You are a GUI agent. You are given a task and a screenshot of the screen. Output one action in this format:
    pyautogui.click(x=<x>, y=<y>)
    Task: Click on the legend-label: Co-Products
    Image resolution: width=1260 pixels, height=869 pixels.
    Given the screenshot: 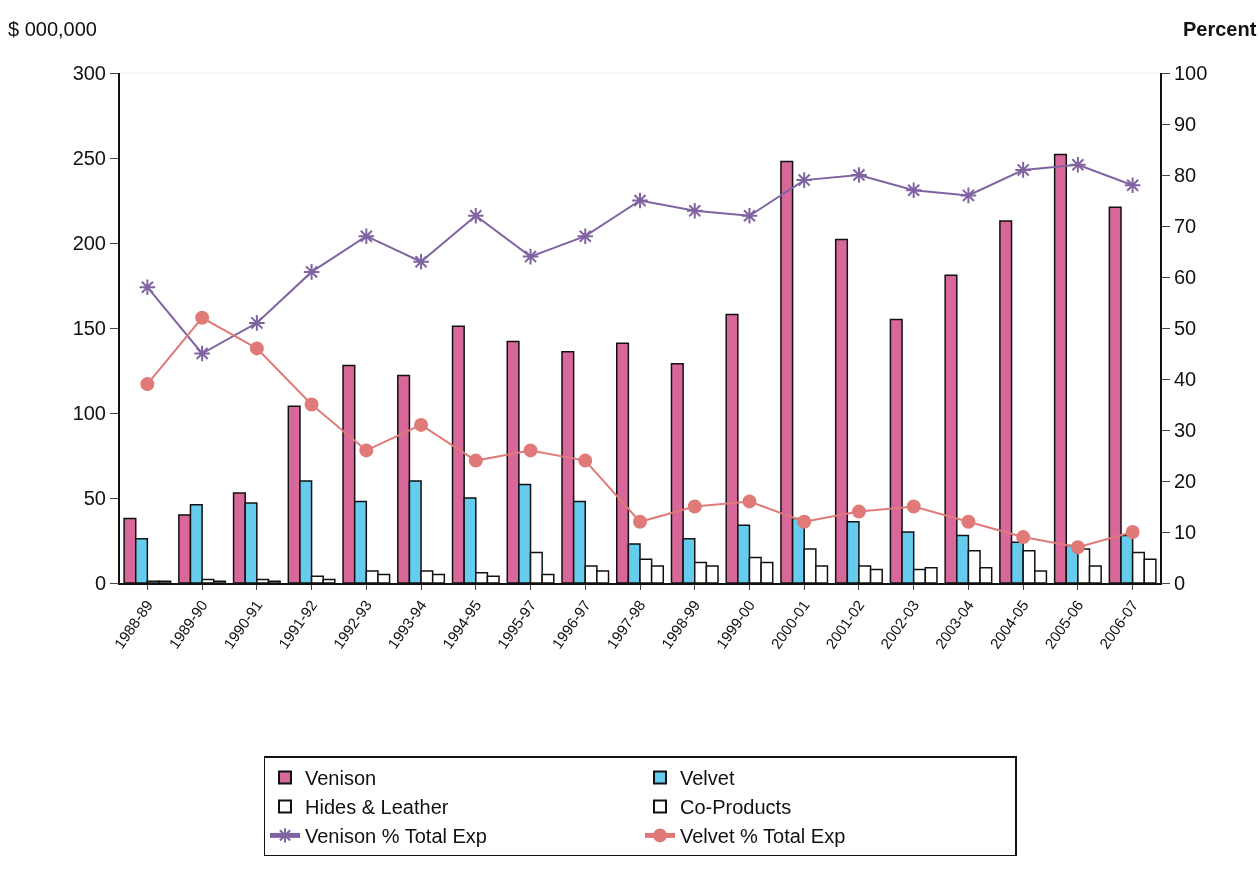 What is the action you would take?
    pyautogui.click(x=736, y=807)
    